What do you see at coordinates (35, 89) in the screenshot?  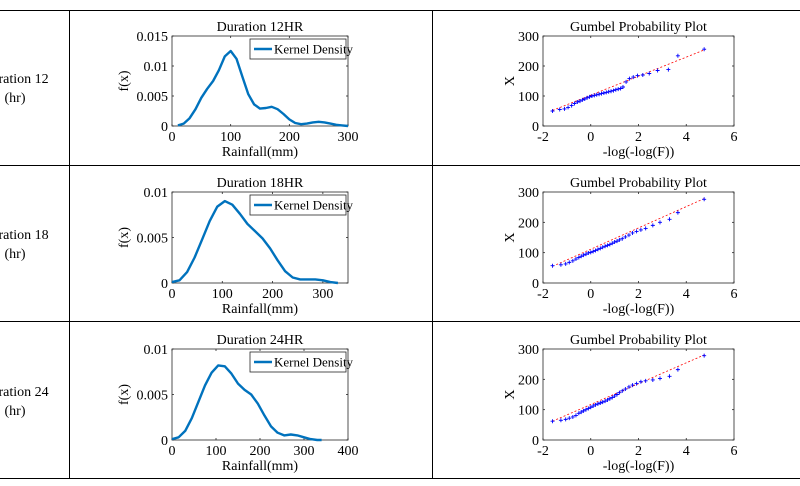 I see `row-label-duration-12: Duration 12 (hr)` at bounding box center [35, 89].